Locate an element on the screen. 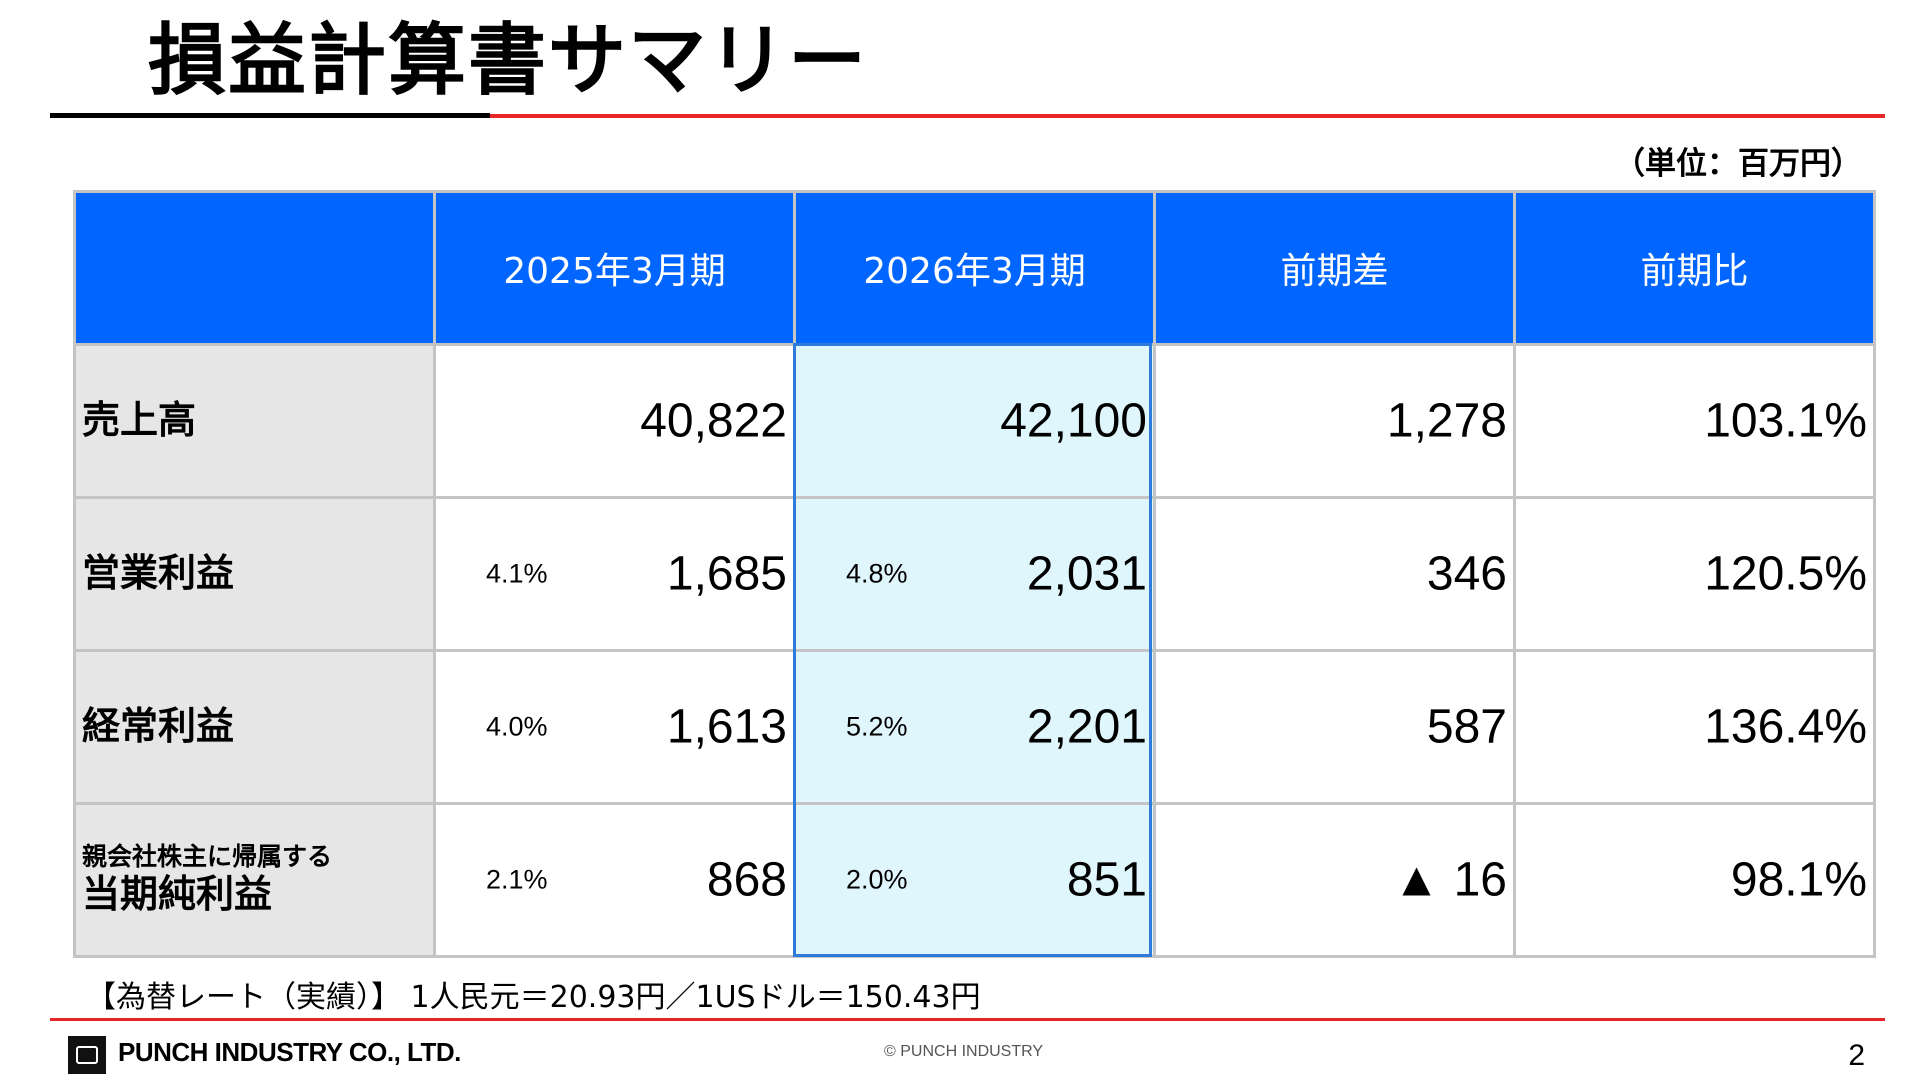 The width and height of the screenshot is (1920, 1079). fy2025-value: 868 is located at coordinates (746, 880).